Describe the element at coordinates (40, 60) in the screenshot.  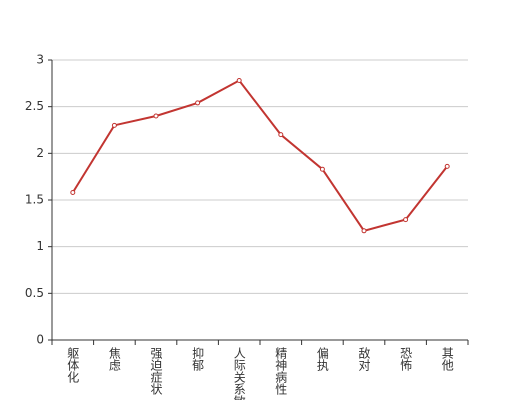
I see `y-tick-label: 3` at that location.